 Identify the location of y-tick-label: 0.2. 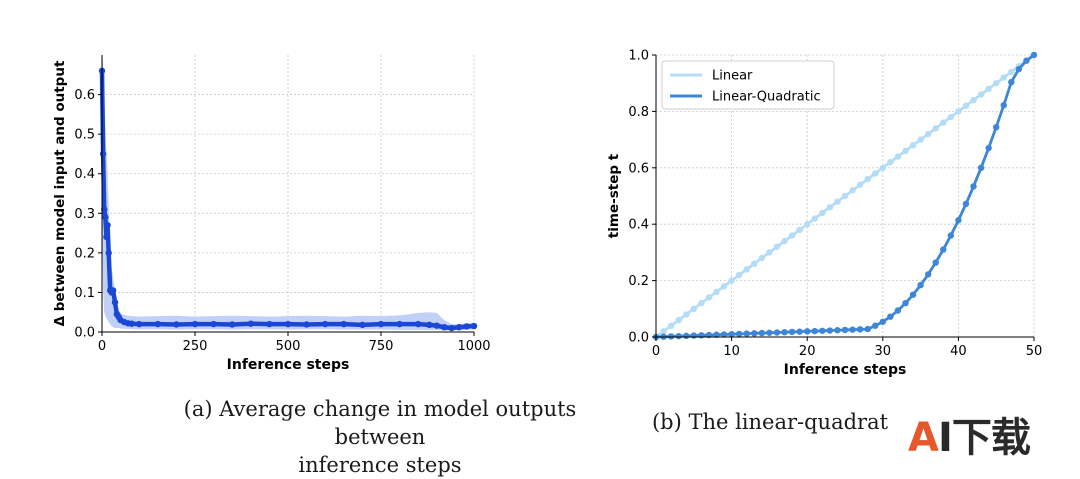
(84, 253).